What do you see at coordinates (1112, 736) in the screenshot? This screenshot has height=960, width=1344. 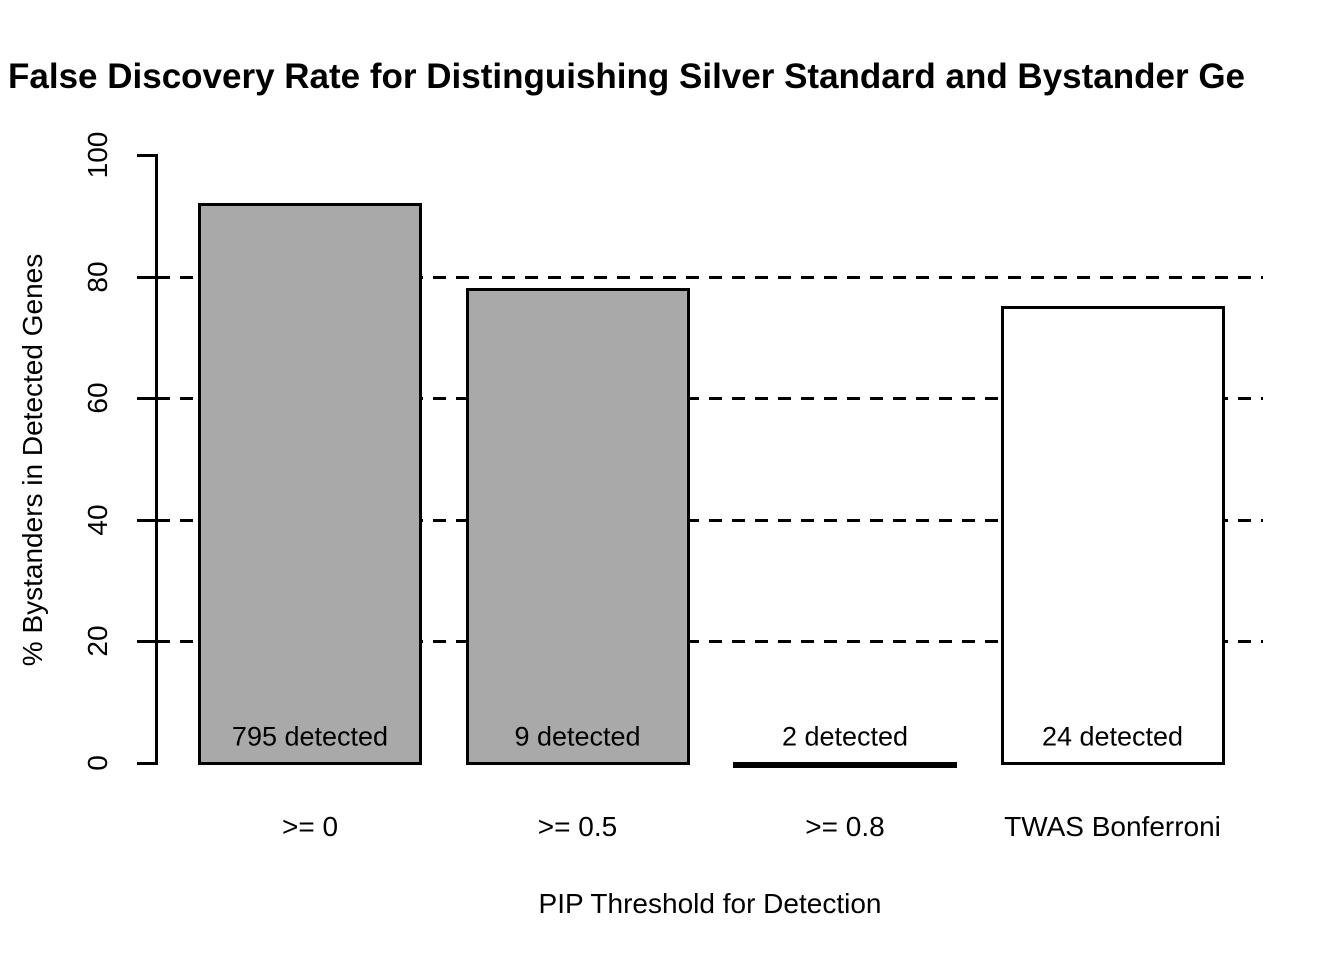 I see `bar-label: 24 detected` at bounding box center [1112, 736].